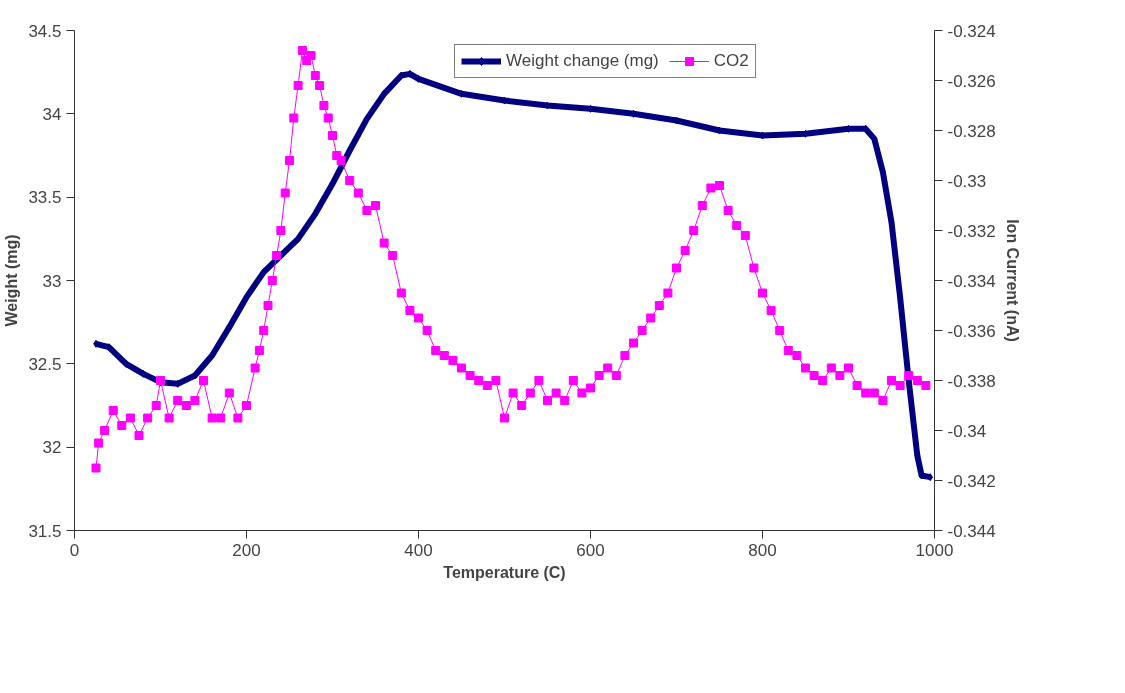 This screenshot has width=1125, height=693. Describe the element at coordinates (52, 114) in the screenshot. I see `y-tick-label: 34` at that location.